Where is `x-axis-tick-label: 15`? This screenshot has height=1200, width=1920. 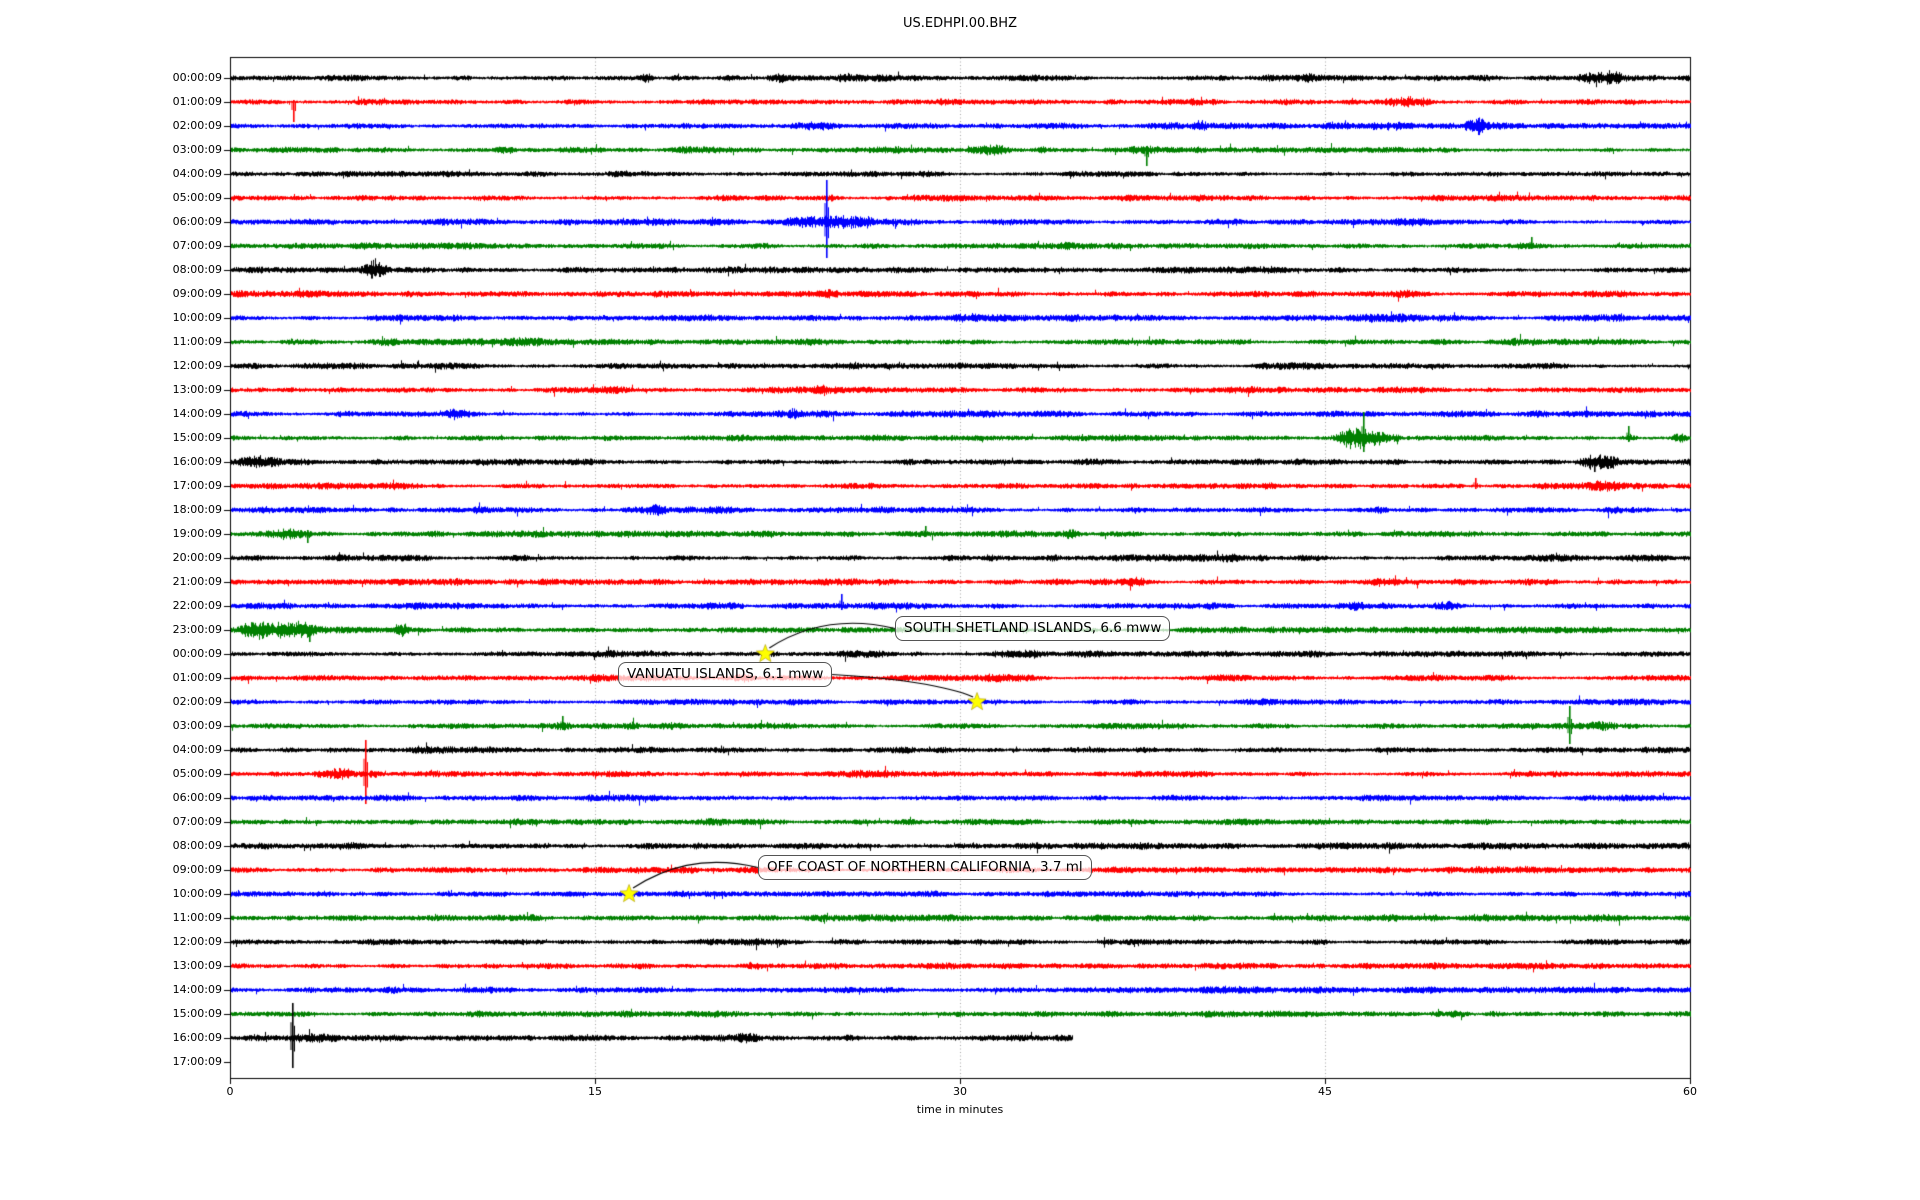 x-axis-tick-label: 15 is located at coordinates (595, 1091).